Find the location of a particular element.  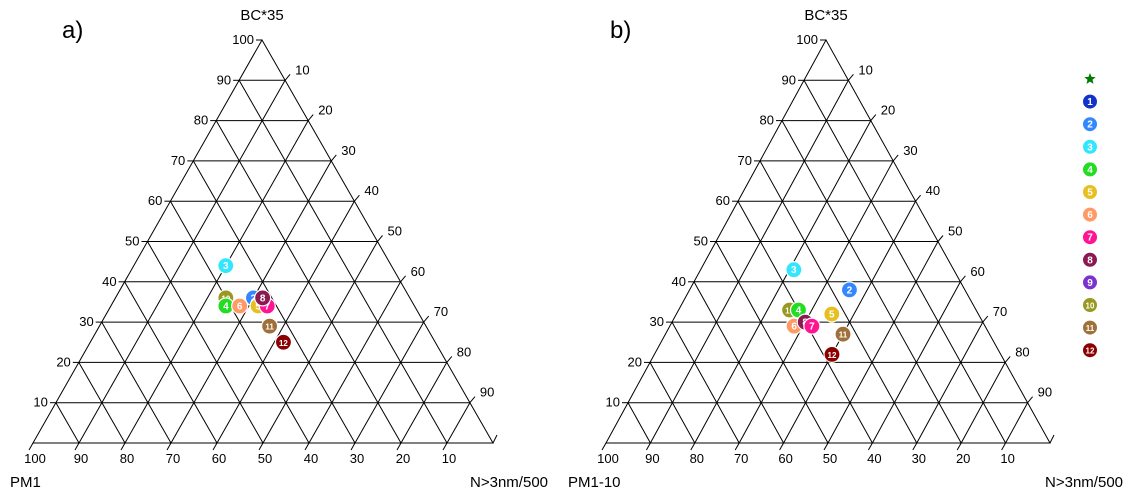

legend-label: 1 is located at coordinates (1090, 102).